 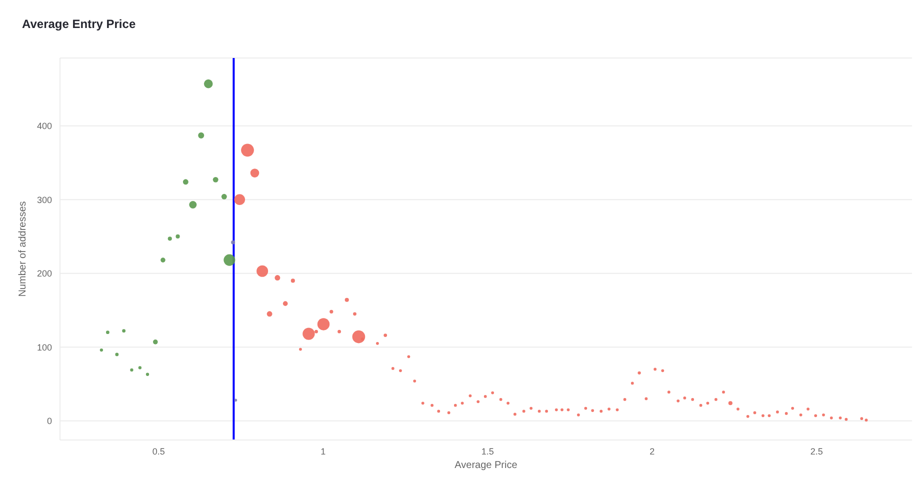 What do you see at coordinates (44, 347) in the screenshot?
I see `y-tick-label: 100` at bounding box center [44, 347].